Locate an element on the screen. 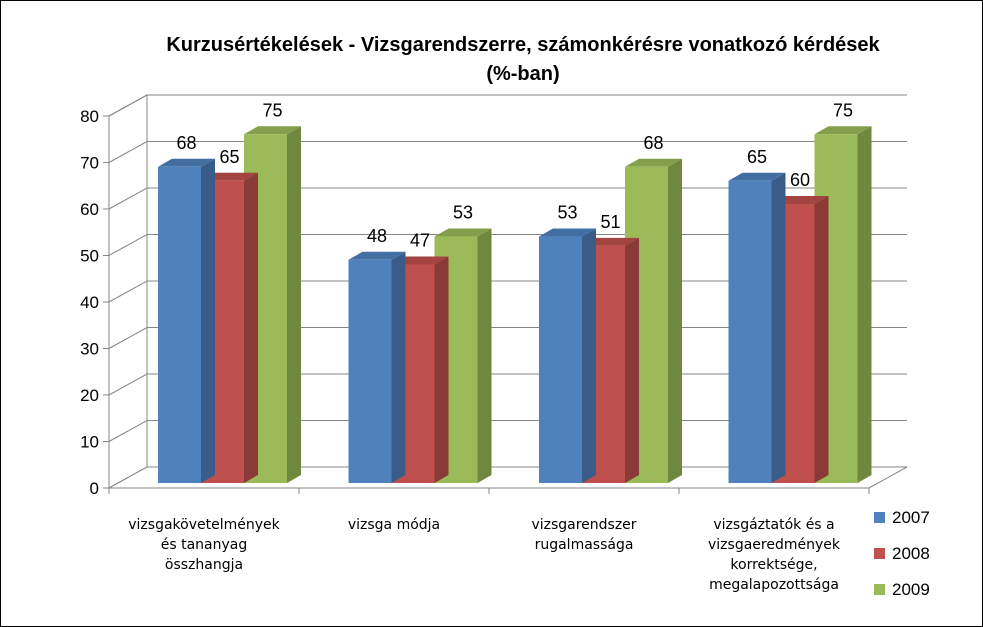 The width and height of the screenshot is (983, 627). legend-label: 2007 is located at coordinates (911, 517).